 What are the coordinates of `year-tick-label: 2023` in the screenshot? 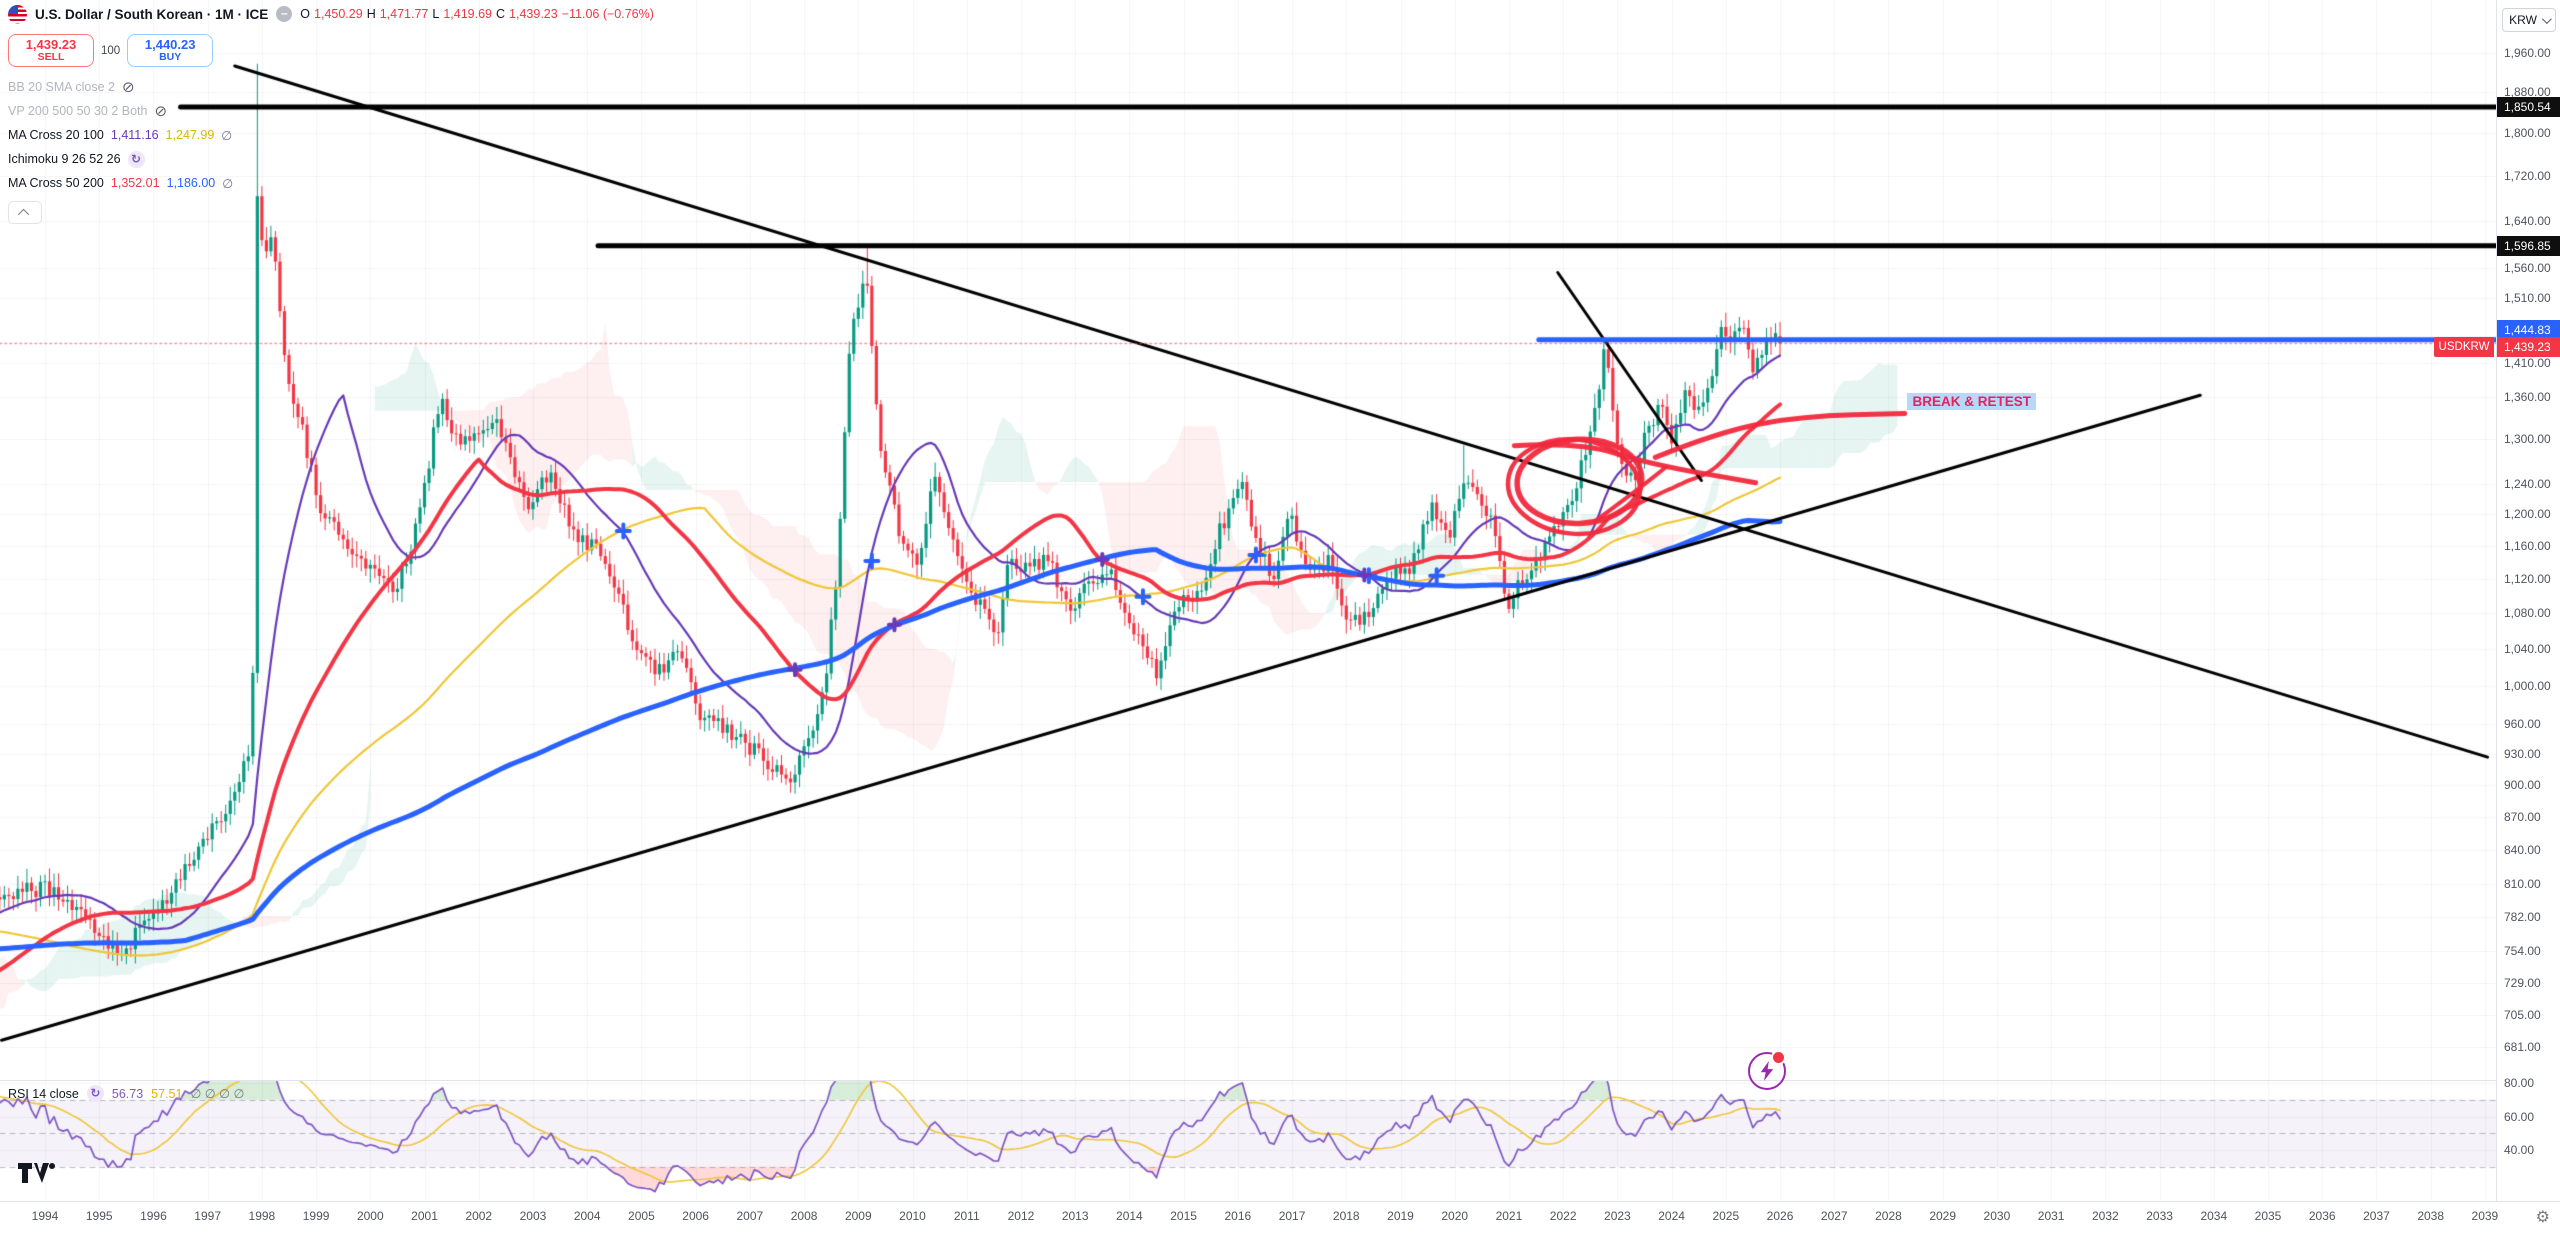 It's located at (1617, 1216).